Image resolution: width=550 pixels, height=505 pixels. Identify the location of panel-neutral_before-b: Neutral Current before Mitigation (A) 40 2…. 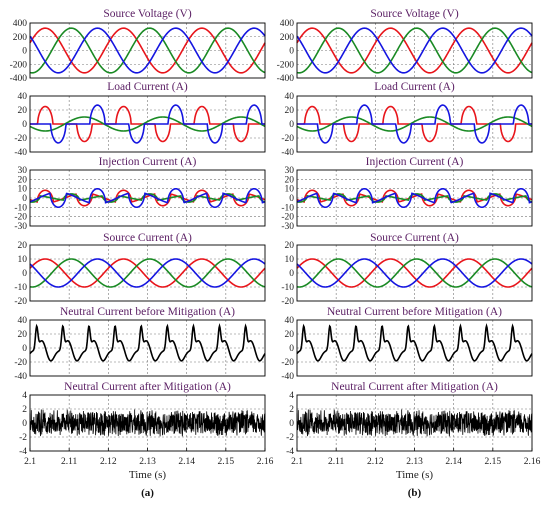
(407, 344).